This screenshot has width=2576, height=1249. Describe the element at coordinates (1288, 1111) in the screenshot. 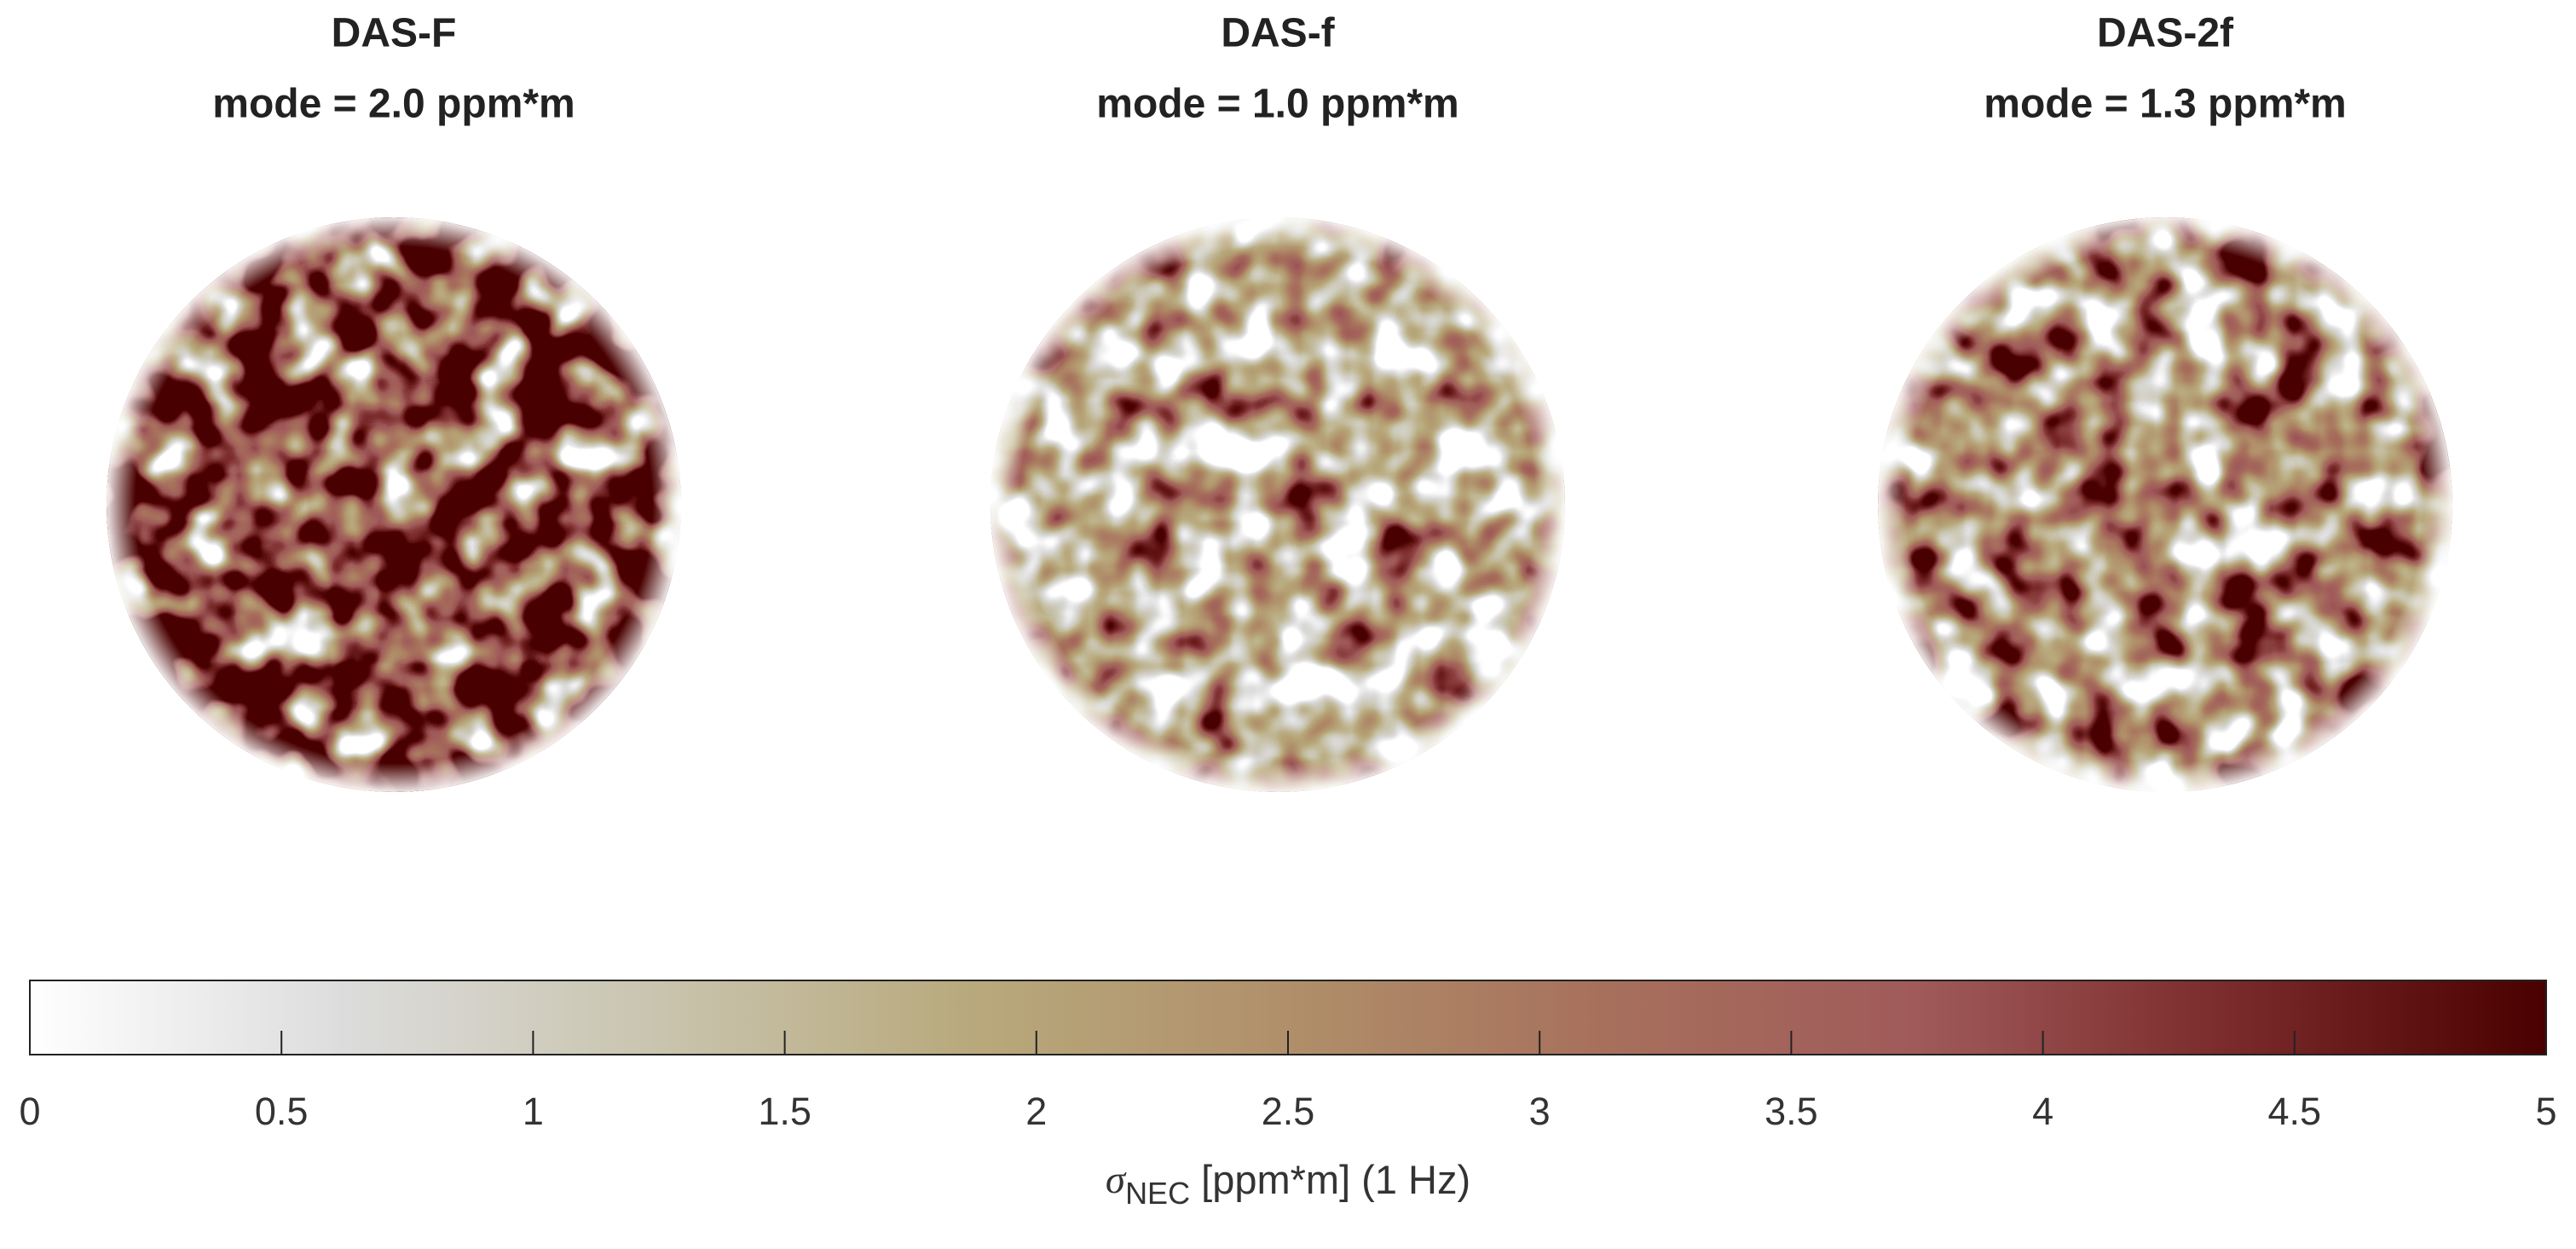

I see `colorbar-tick-label: 2.5` at that location.